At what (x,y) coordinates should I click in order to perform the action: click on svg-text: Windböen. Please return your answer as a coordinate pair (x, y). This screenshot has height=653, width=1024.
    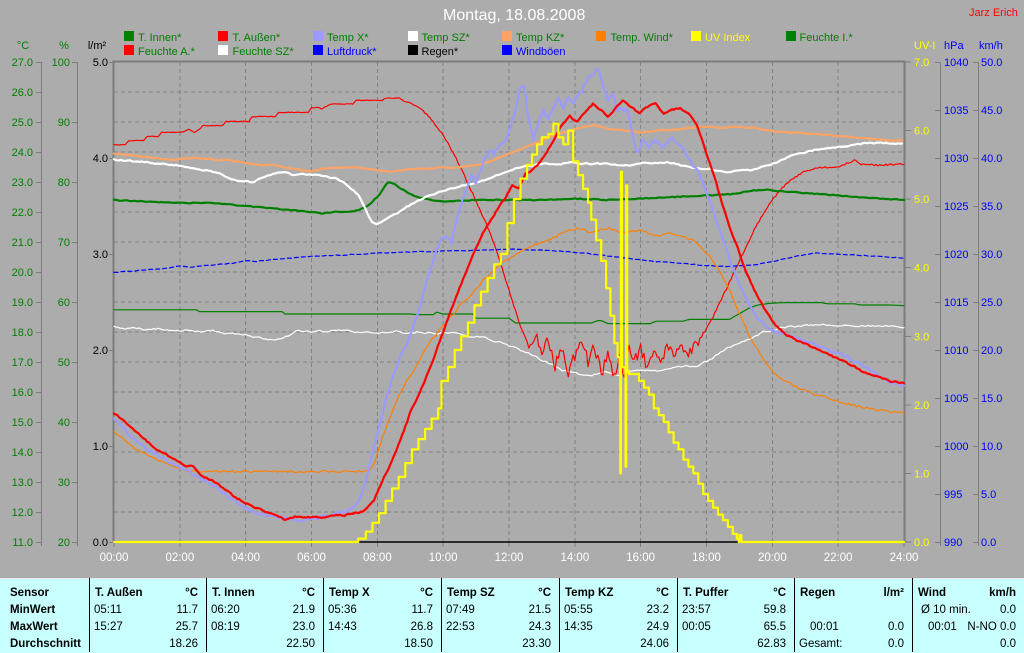
    Looking at the image, I should click on (541, 52).